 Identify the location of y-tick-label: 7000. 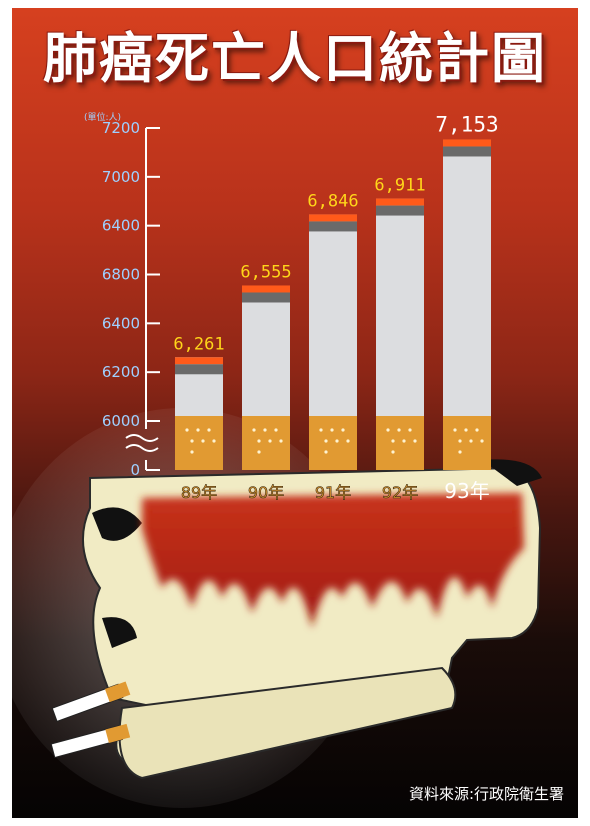
(121, 177).